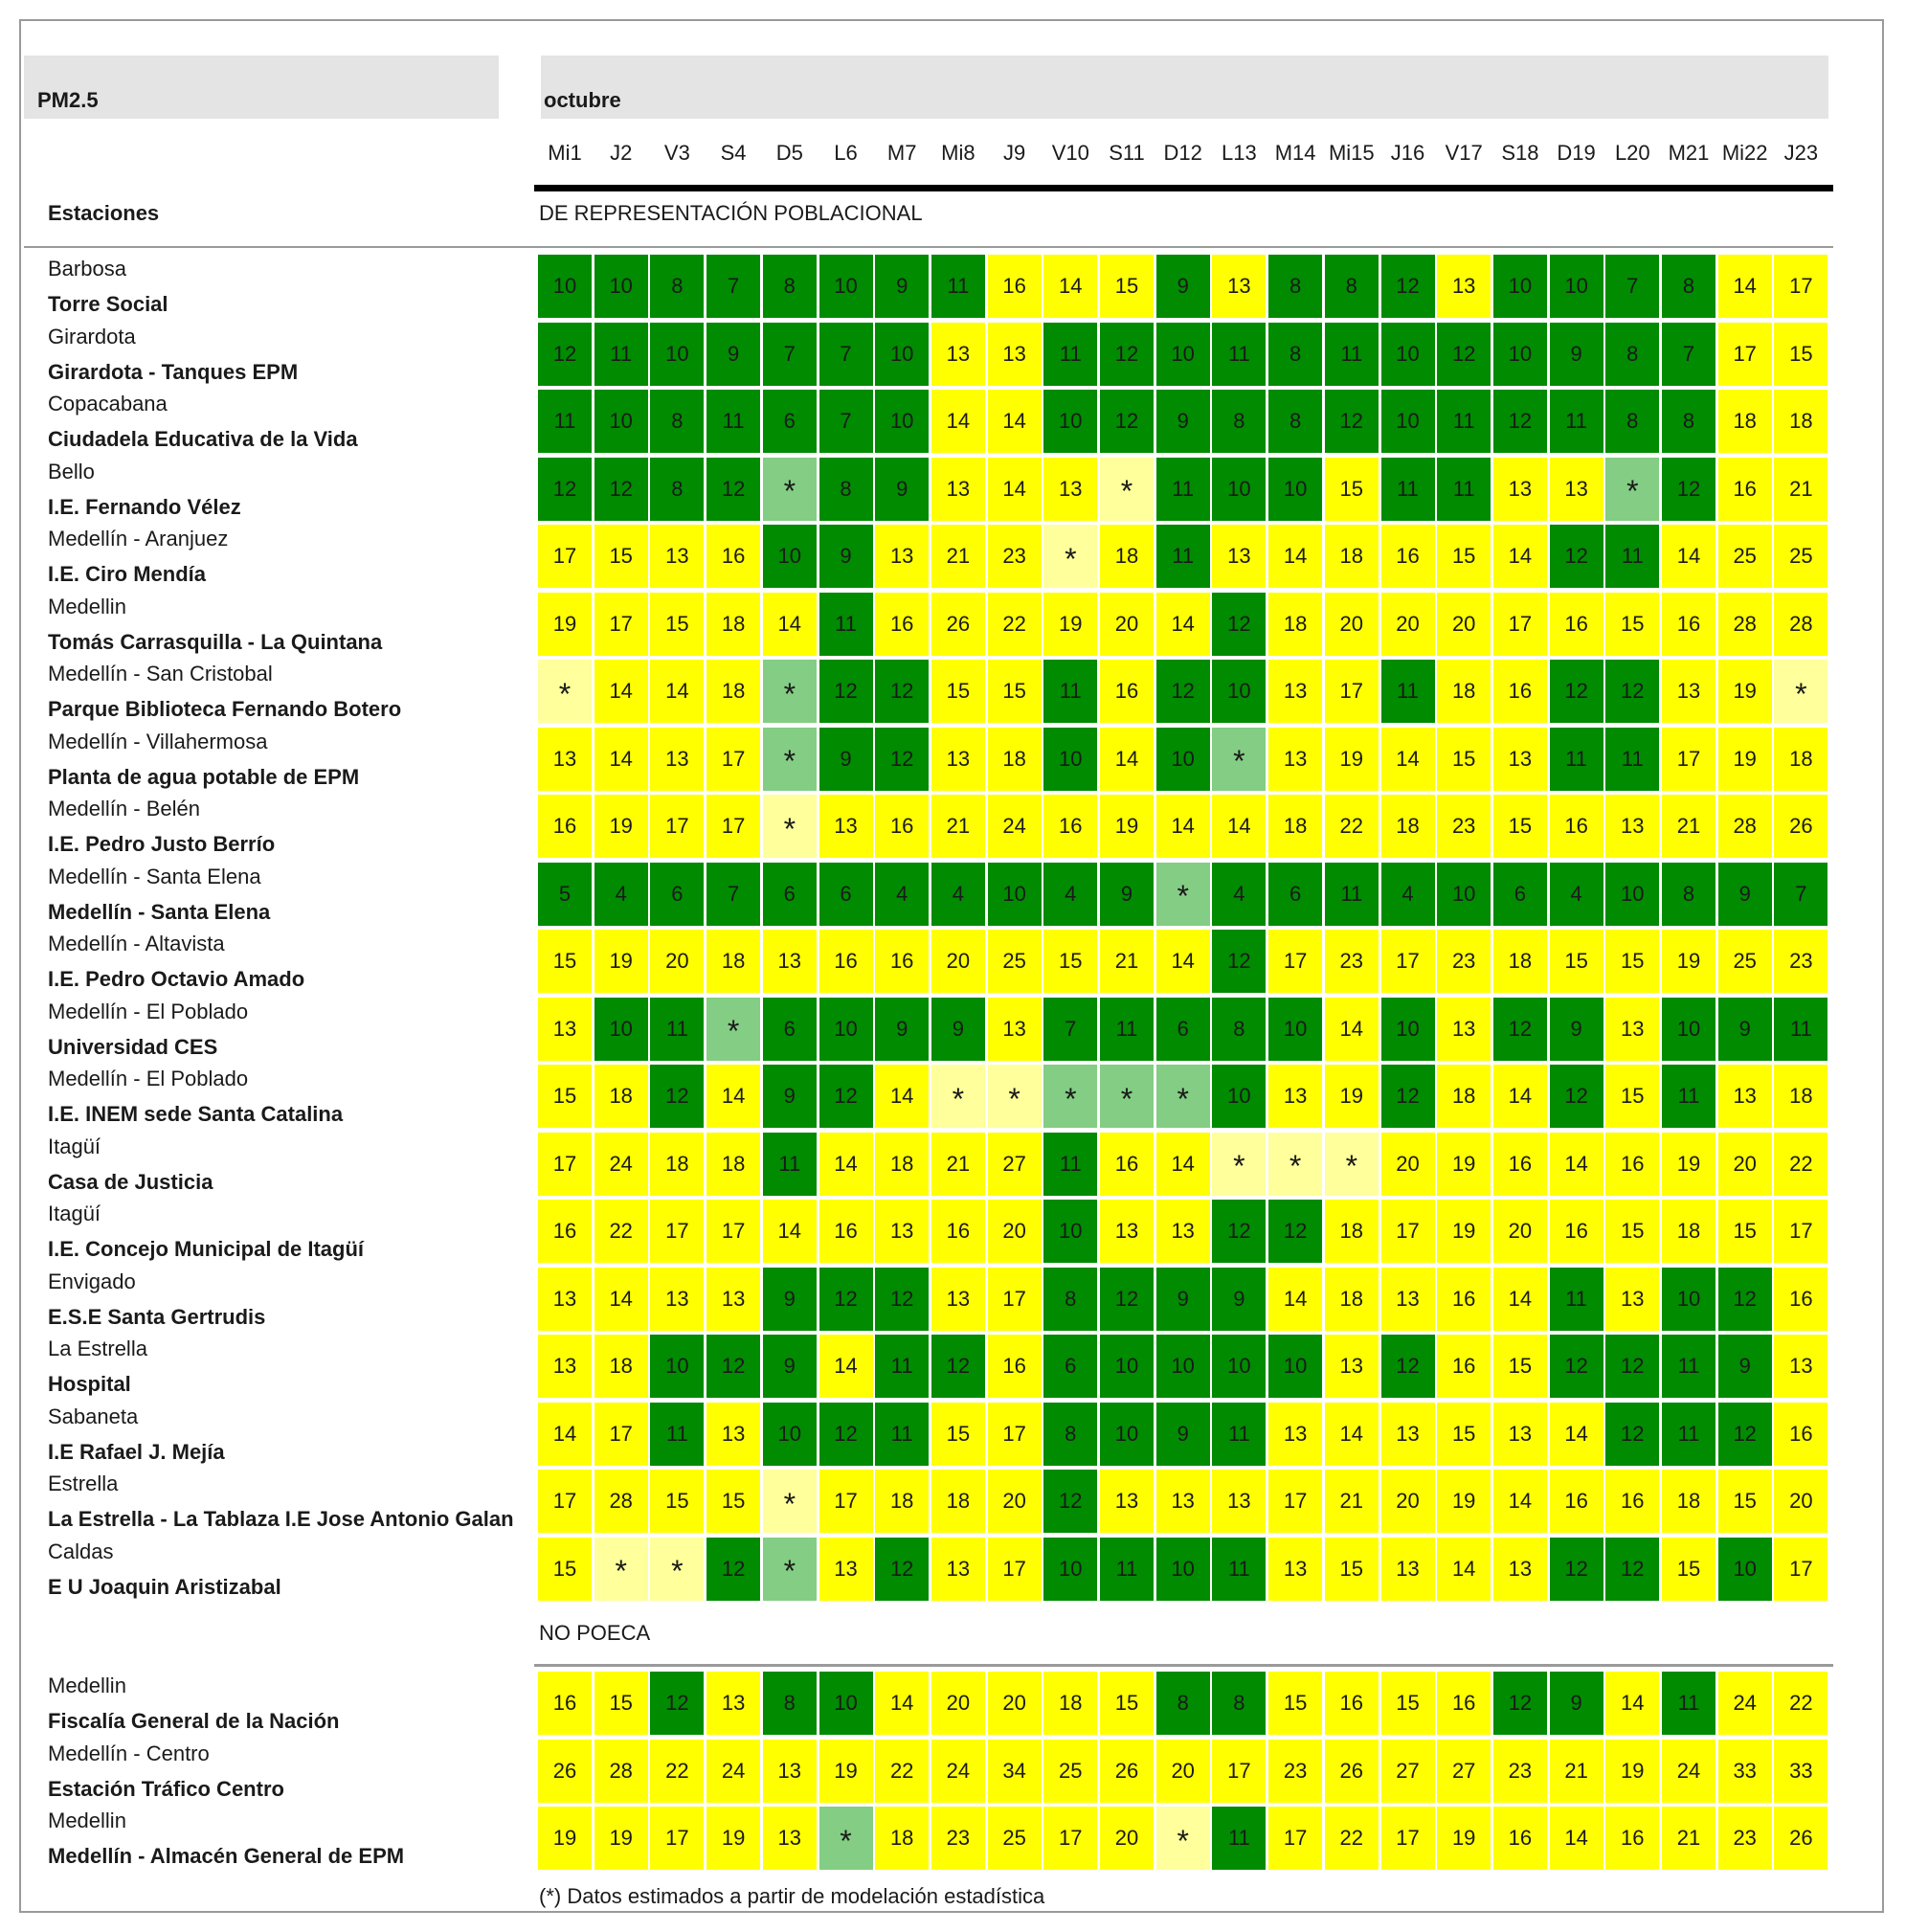 The width and height of the screenshot is (1906, 1932). What do you see at coordinates (958, 153) in the screenshot?
I see `day-header: Mi8` at bounding box center [958, 153].